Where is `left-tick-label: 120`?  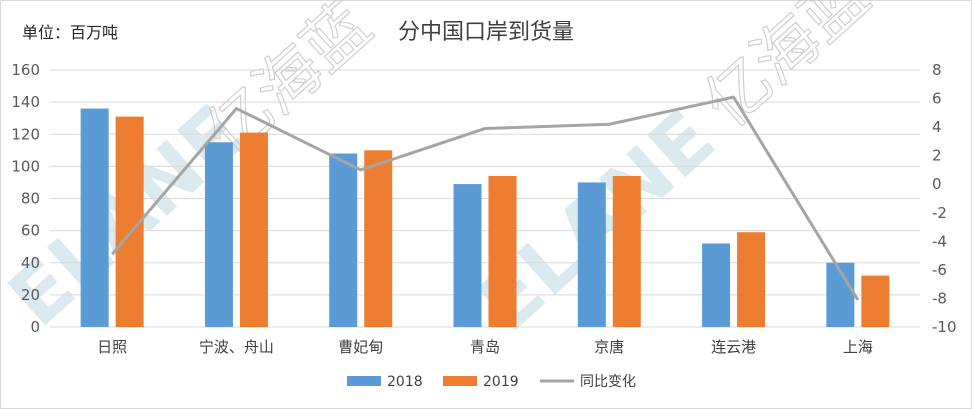 left-tick-label: 120 is located at coordinates (25, 134).